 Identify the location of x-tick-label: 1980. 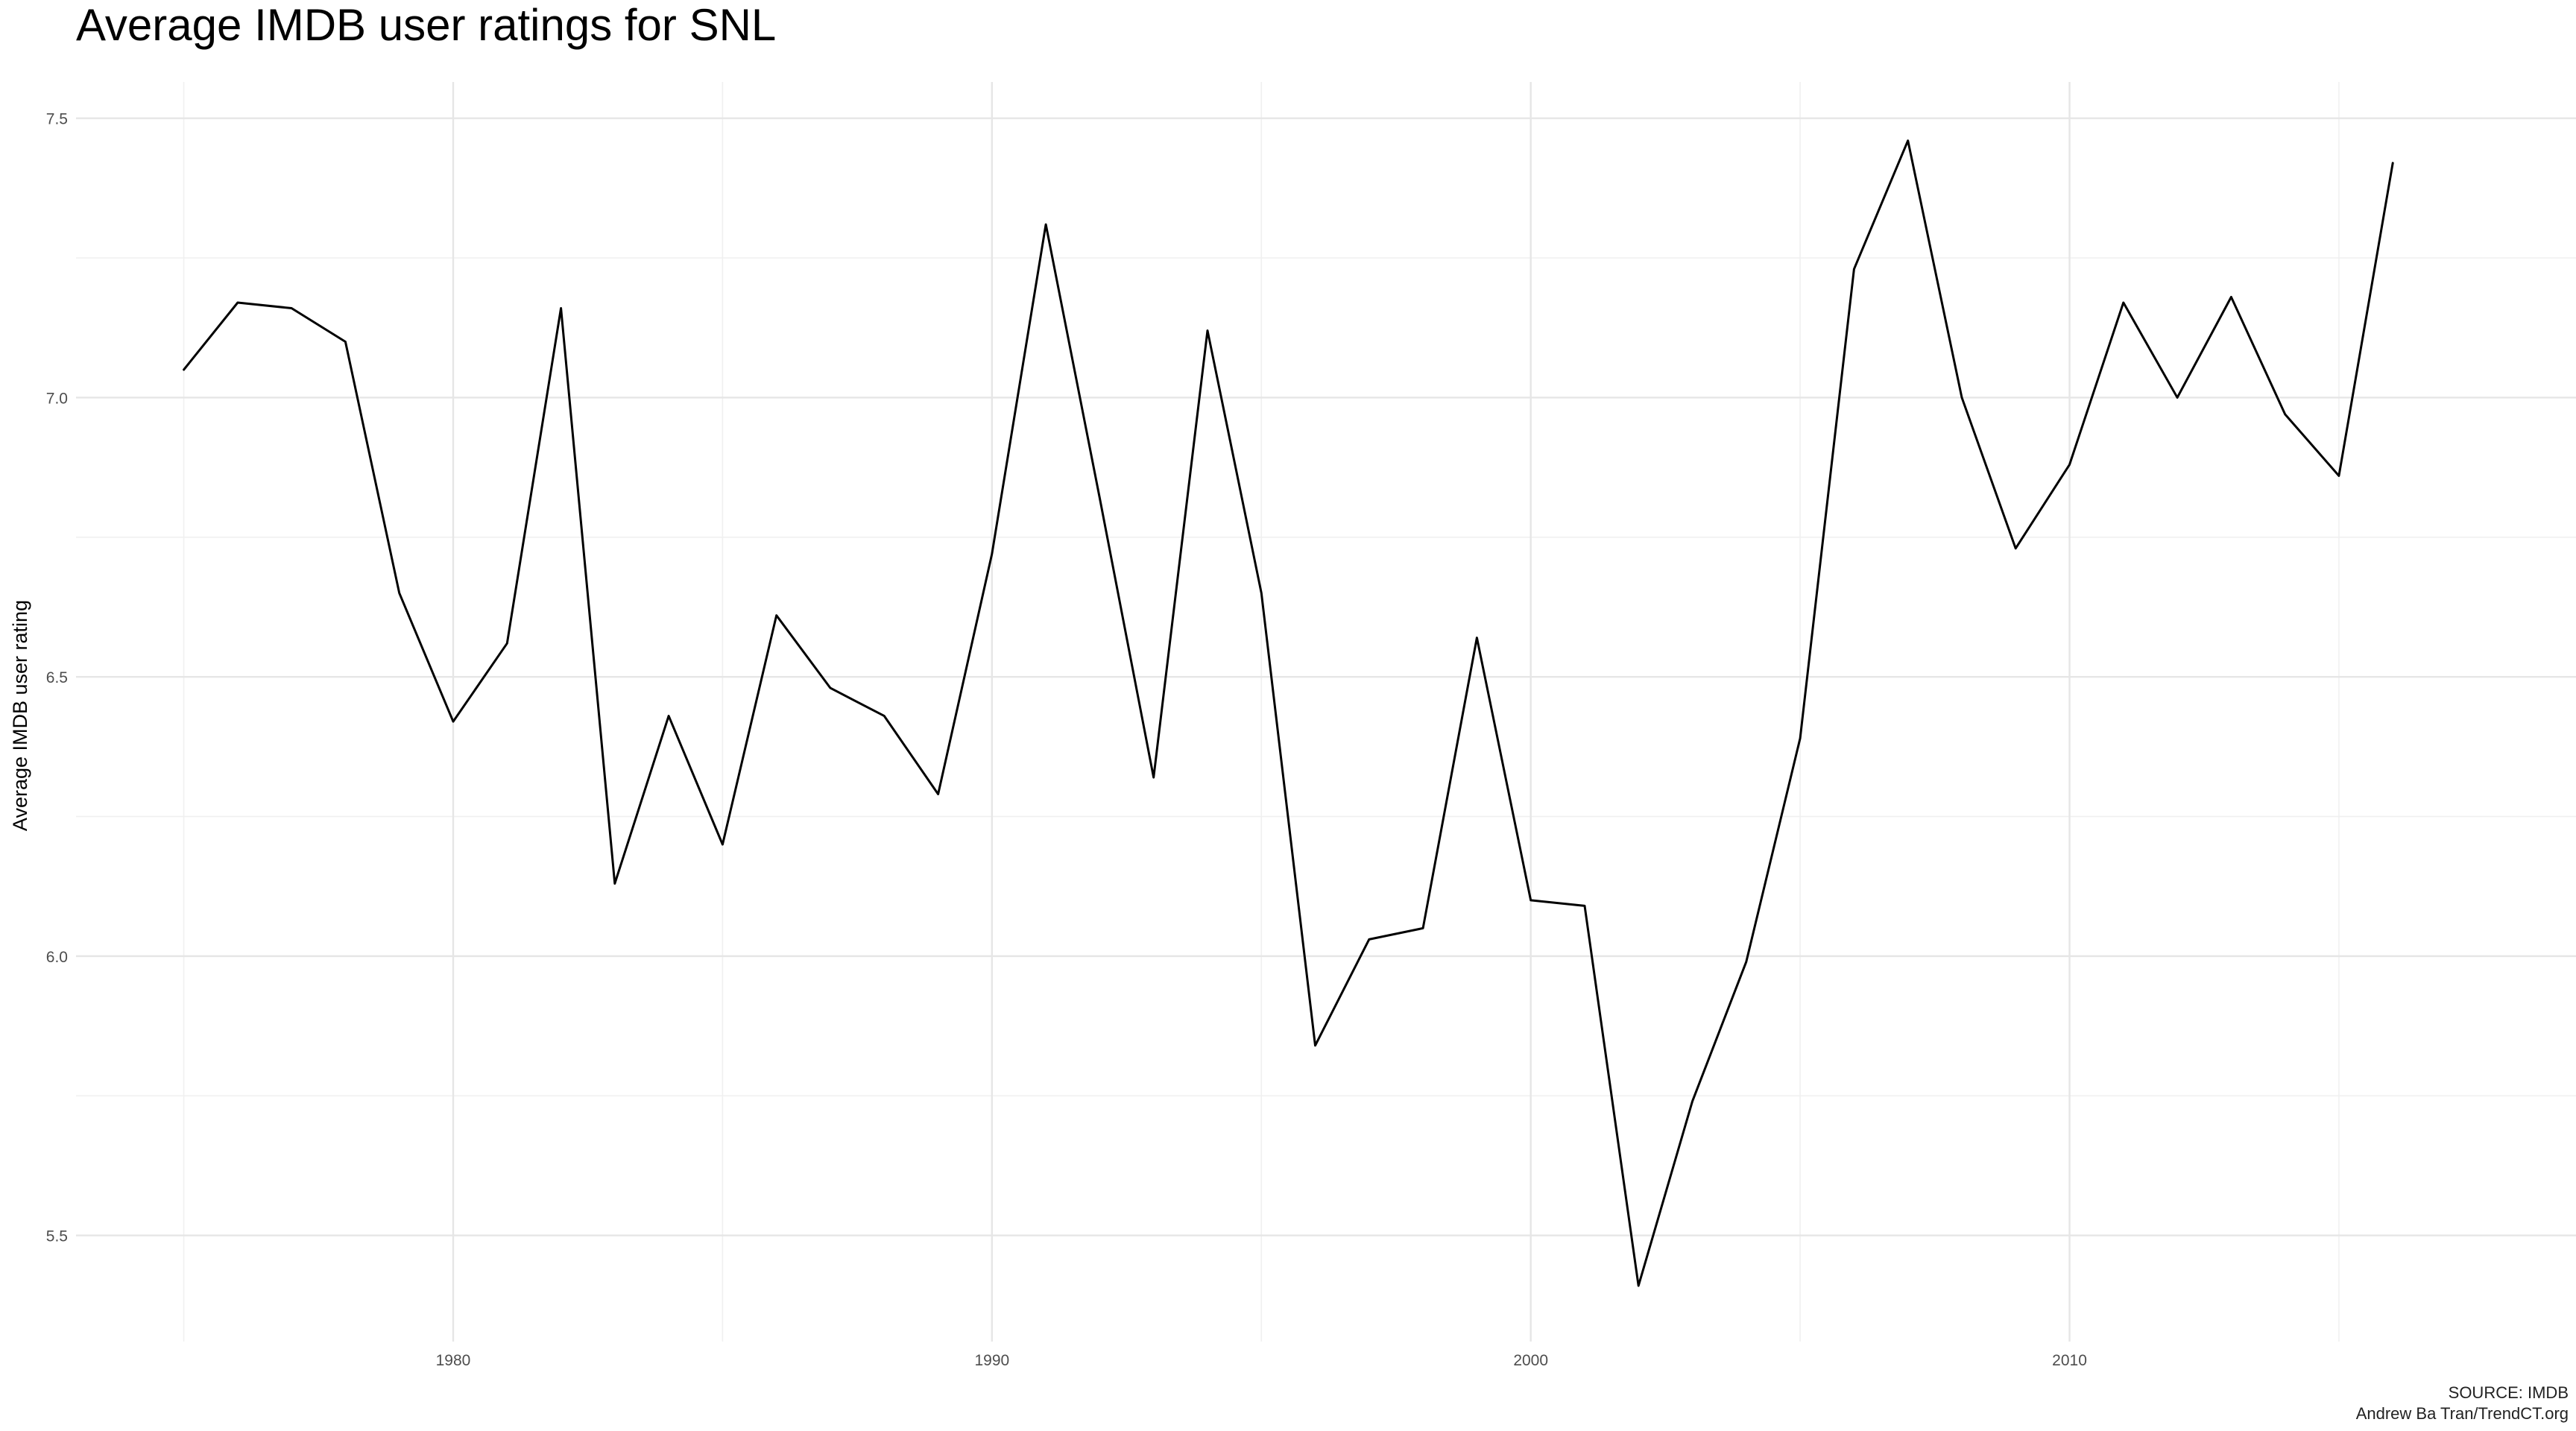
(454, 1361).